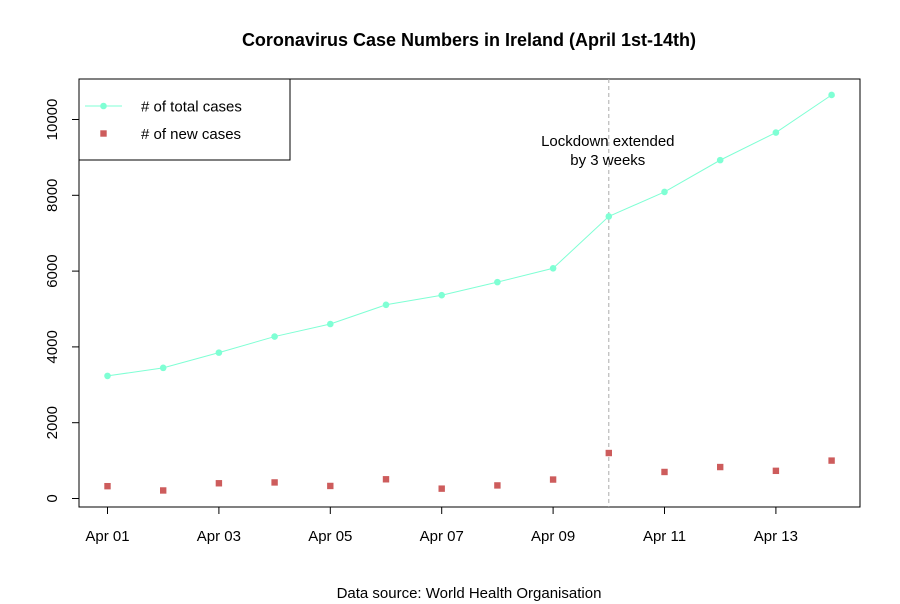  Describe the element at coordinates (607, 160) in the screenshot. I see `lockdown-annotation-text: by 3 weeks` at that location.